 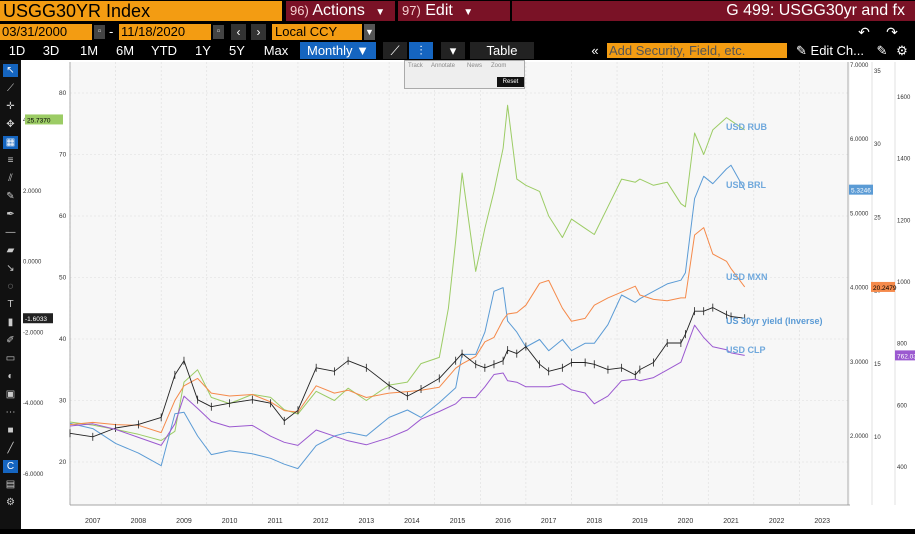 I want to click on end-date-field: 11/18/2020, so click(x=165, y=32).